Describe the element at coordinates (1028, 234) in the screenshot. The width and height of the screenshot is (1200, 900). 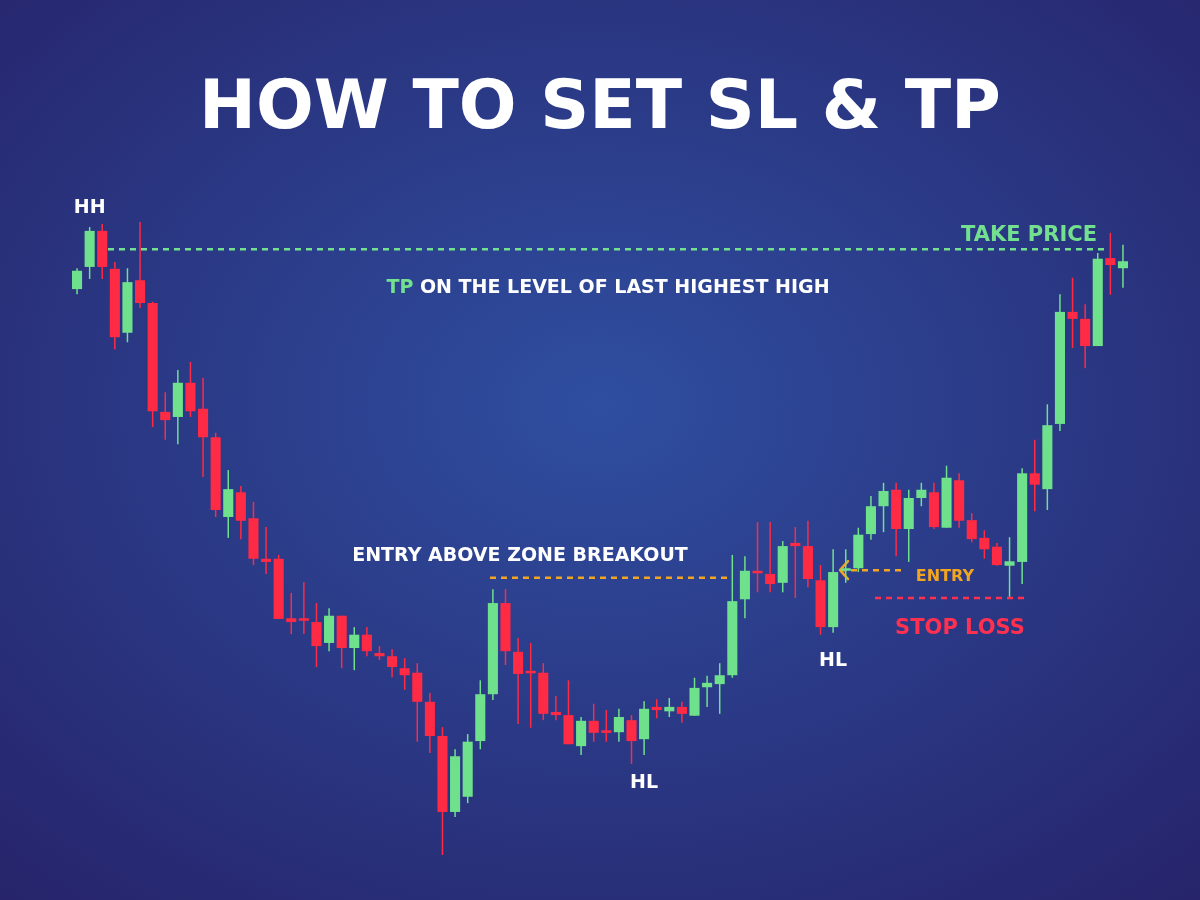
I see `ref-line-label: TAKE PRICE` at that location.